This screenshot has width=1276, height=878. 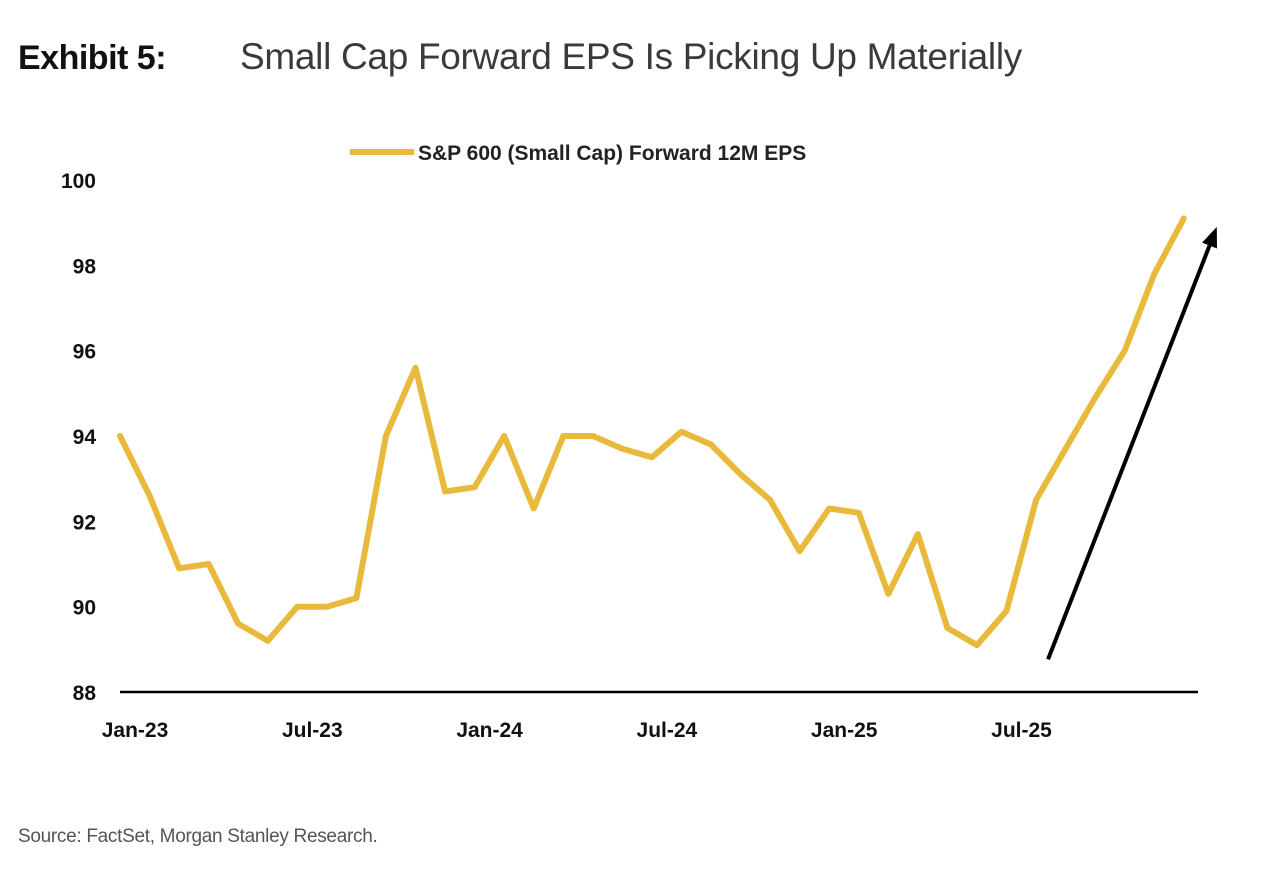 What do you see at coordinates (312, 730) in the screenshot?
I see `x-tick-label: Jul-23` at bounding box center [312, 730].